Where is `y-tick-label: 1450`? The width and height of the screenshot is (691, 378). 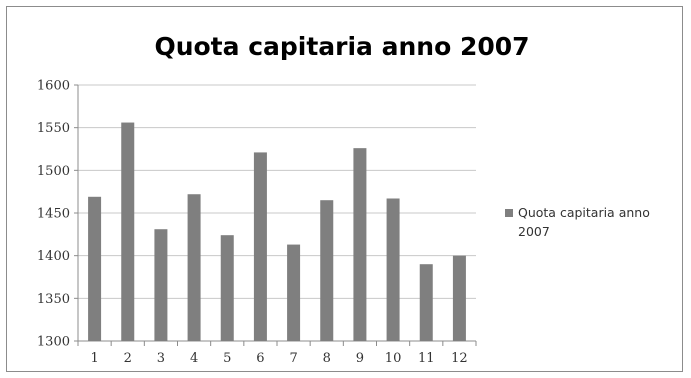 y-tick-label: 1450 is located at coordinates (53, 214).